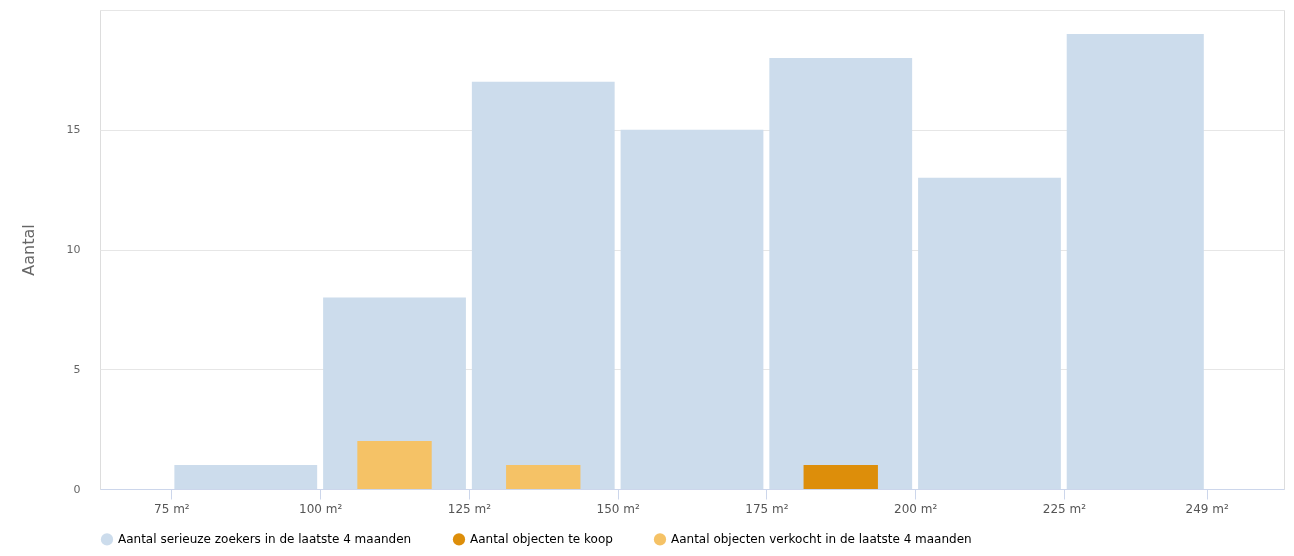 This screenshot has height=556, width=1294. Describe the element at coordinates (77, 489) in the screenshot. I see `y-tick-label: 0` at that location.